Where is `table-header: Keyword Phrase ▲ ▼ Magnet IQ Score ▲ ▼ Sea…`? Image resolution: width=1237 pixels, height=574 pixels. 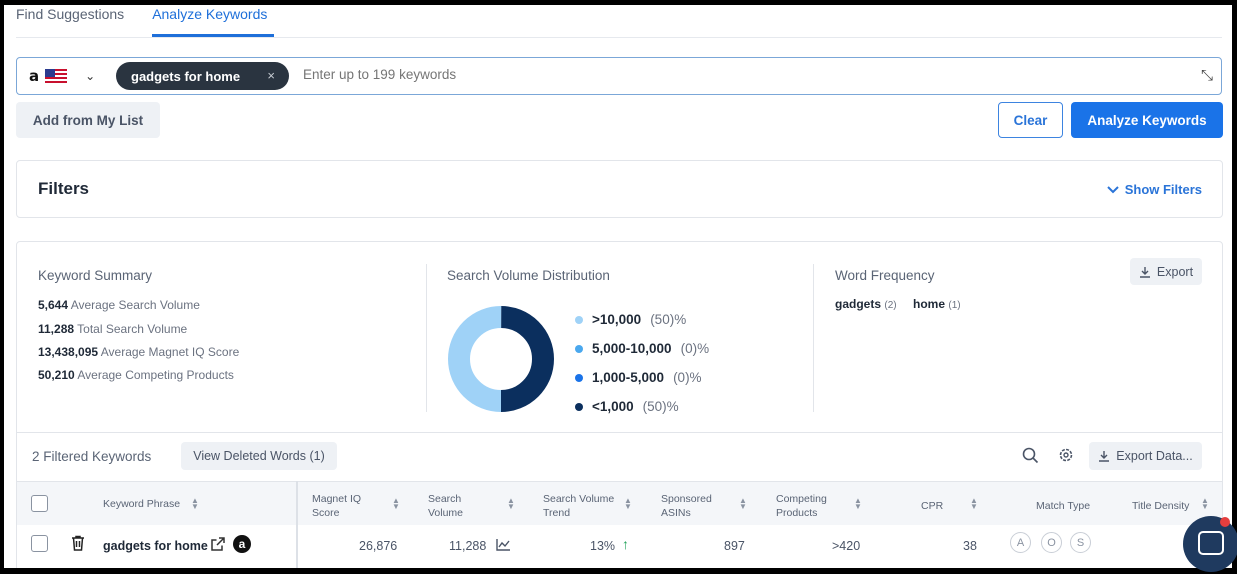 table-header: Keyword Phrase ▲ ▼ Magnet IQ Score ▲ ▼ Sea… is located at coordinates (619, 503).